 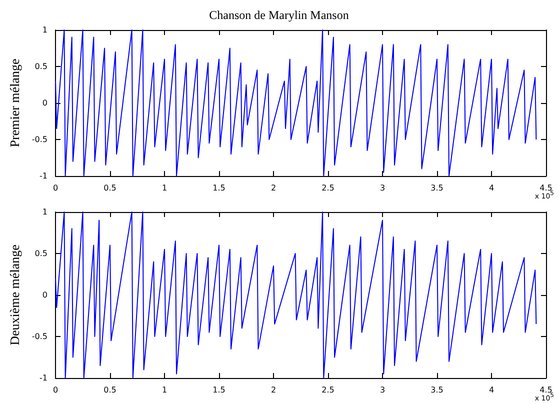 I want to click on chart-title: Chanson de Marylin Manson, so click(x=279, y=15).